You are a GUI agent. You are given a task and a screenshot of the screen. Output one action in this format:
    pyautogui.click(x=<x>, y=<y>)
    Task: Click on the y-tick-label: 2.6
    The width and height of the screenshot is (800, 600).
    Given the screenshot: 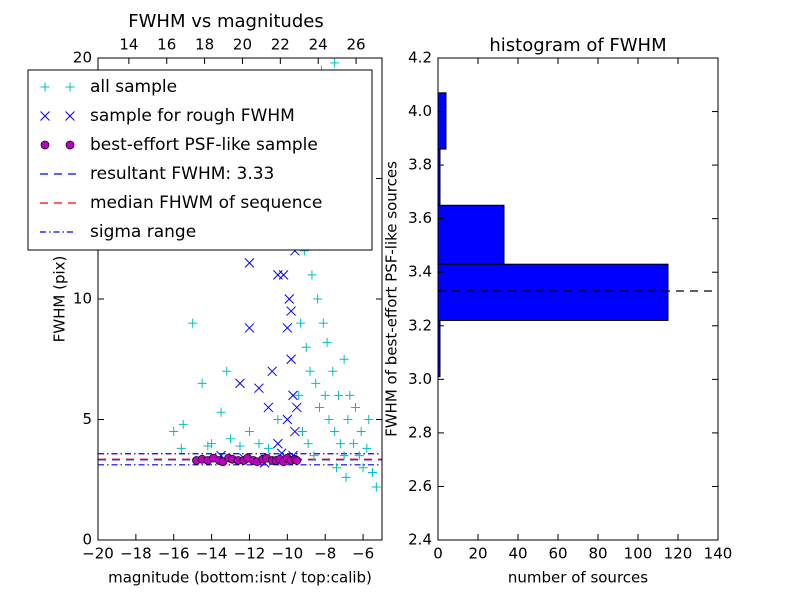 What is the action you would take?
    pyautogui.click(x=420, y=486)
    